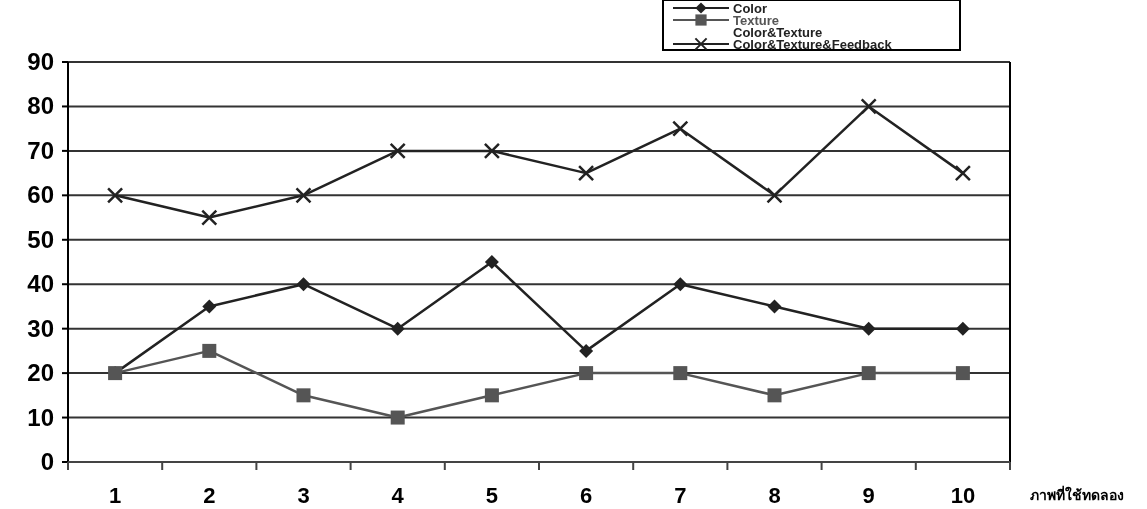 This screenshot has height=509, width=1147. What do you see at coordinates (813, 44) in the screenshot?
I see `legend-label: Color&Texture&Feedback` at bounding box center [813, 44].